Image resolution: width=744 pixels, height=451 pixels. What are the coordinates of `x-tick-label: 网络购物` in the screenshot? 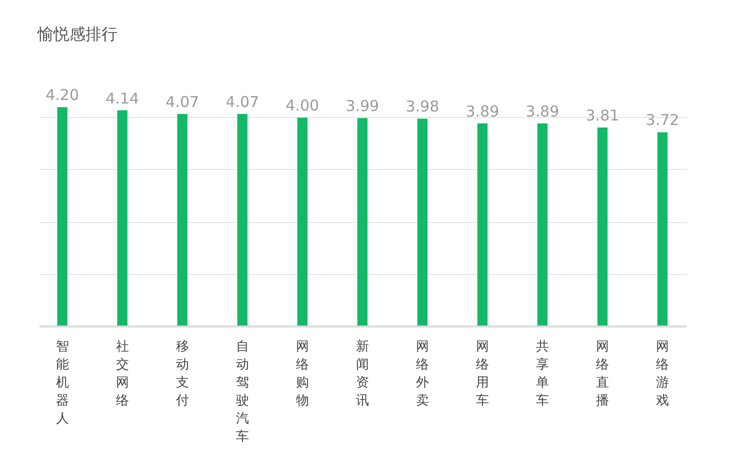 It's located at (302, 374).